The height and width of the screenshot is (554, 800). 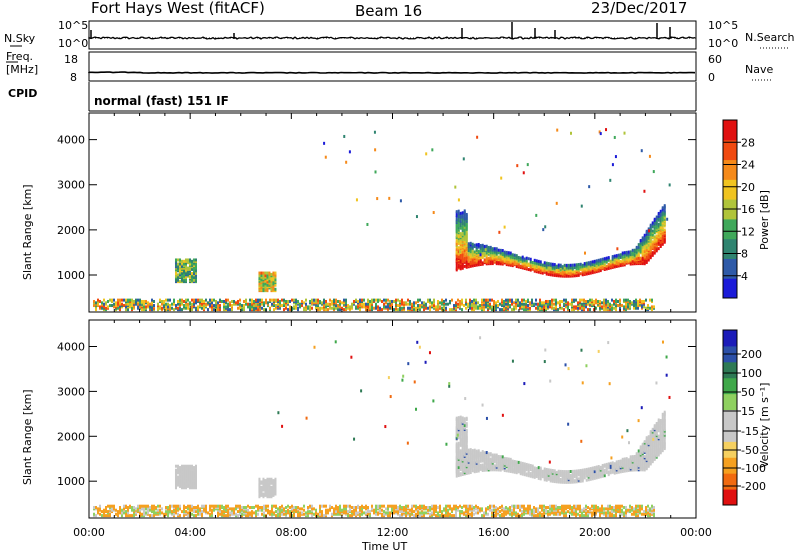 I want to click on xtick-label: 04:00, so click(x=190, y=532).